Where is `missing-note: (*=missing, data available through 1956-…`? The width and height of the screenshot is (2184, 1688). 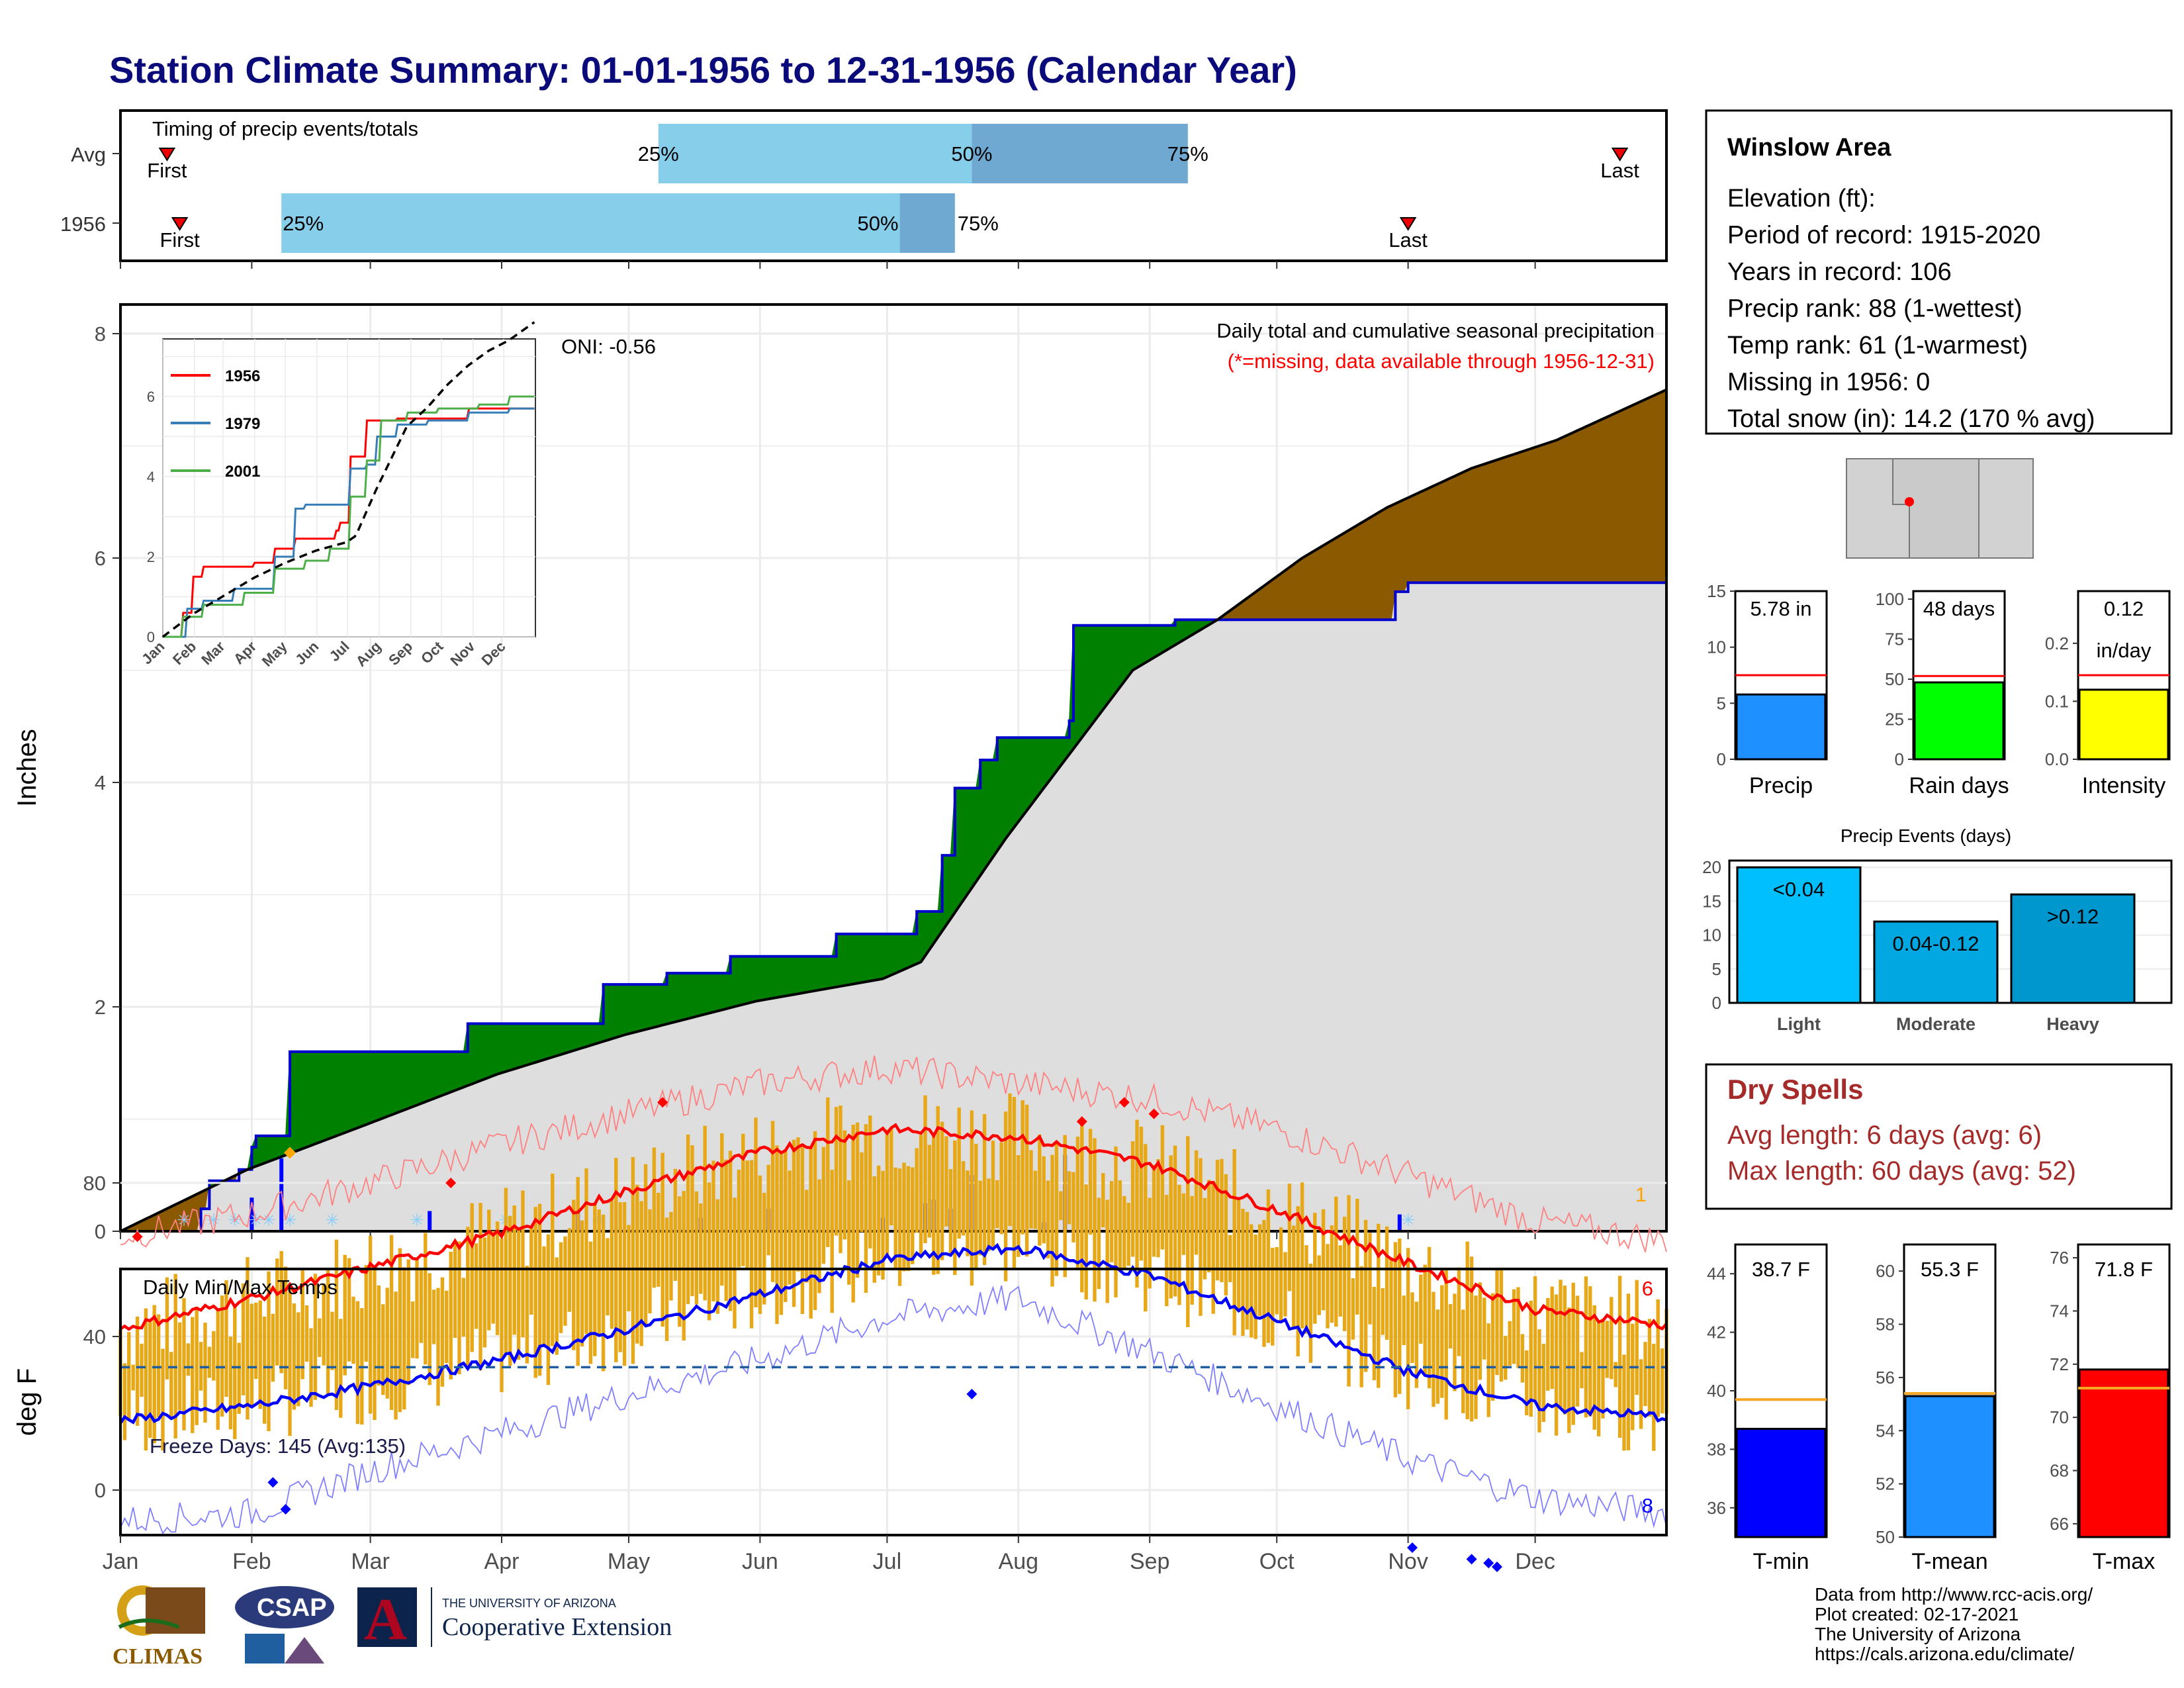
missing-note: (*=missing, data available through 1956-… is located at coordinates (1442, 361).